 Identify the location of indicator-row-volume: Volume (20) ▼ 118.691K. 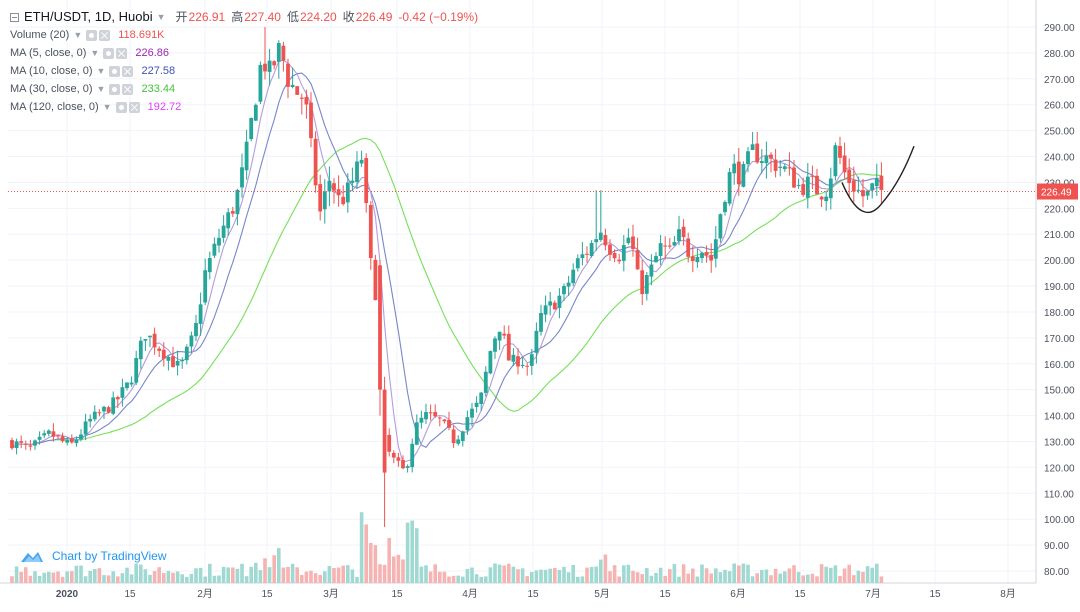
(244, 35).